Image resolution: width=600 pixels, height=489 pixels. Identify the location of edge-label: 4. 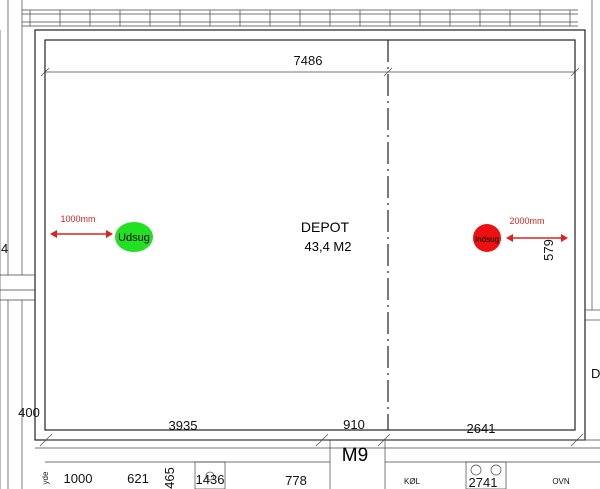
(4, 248).